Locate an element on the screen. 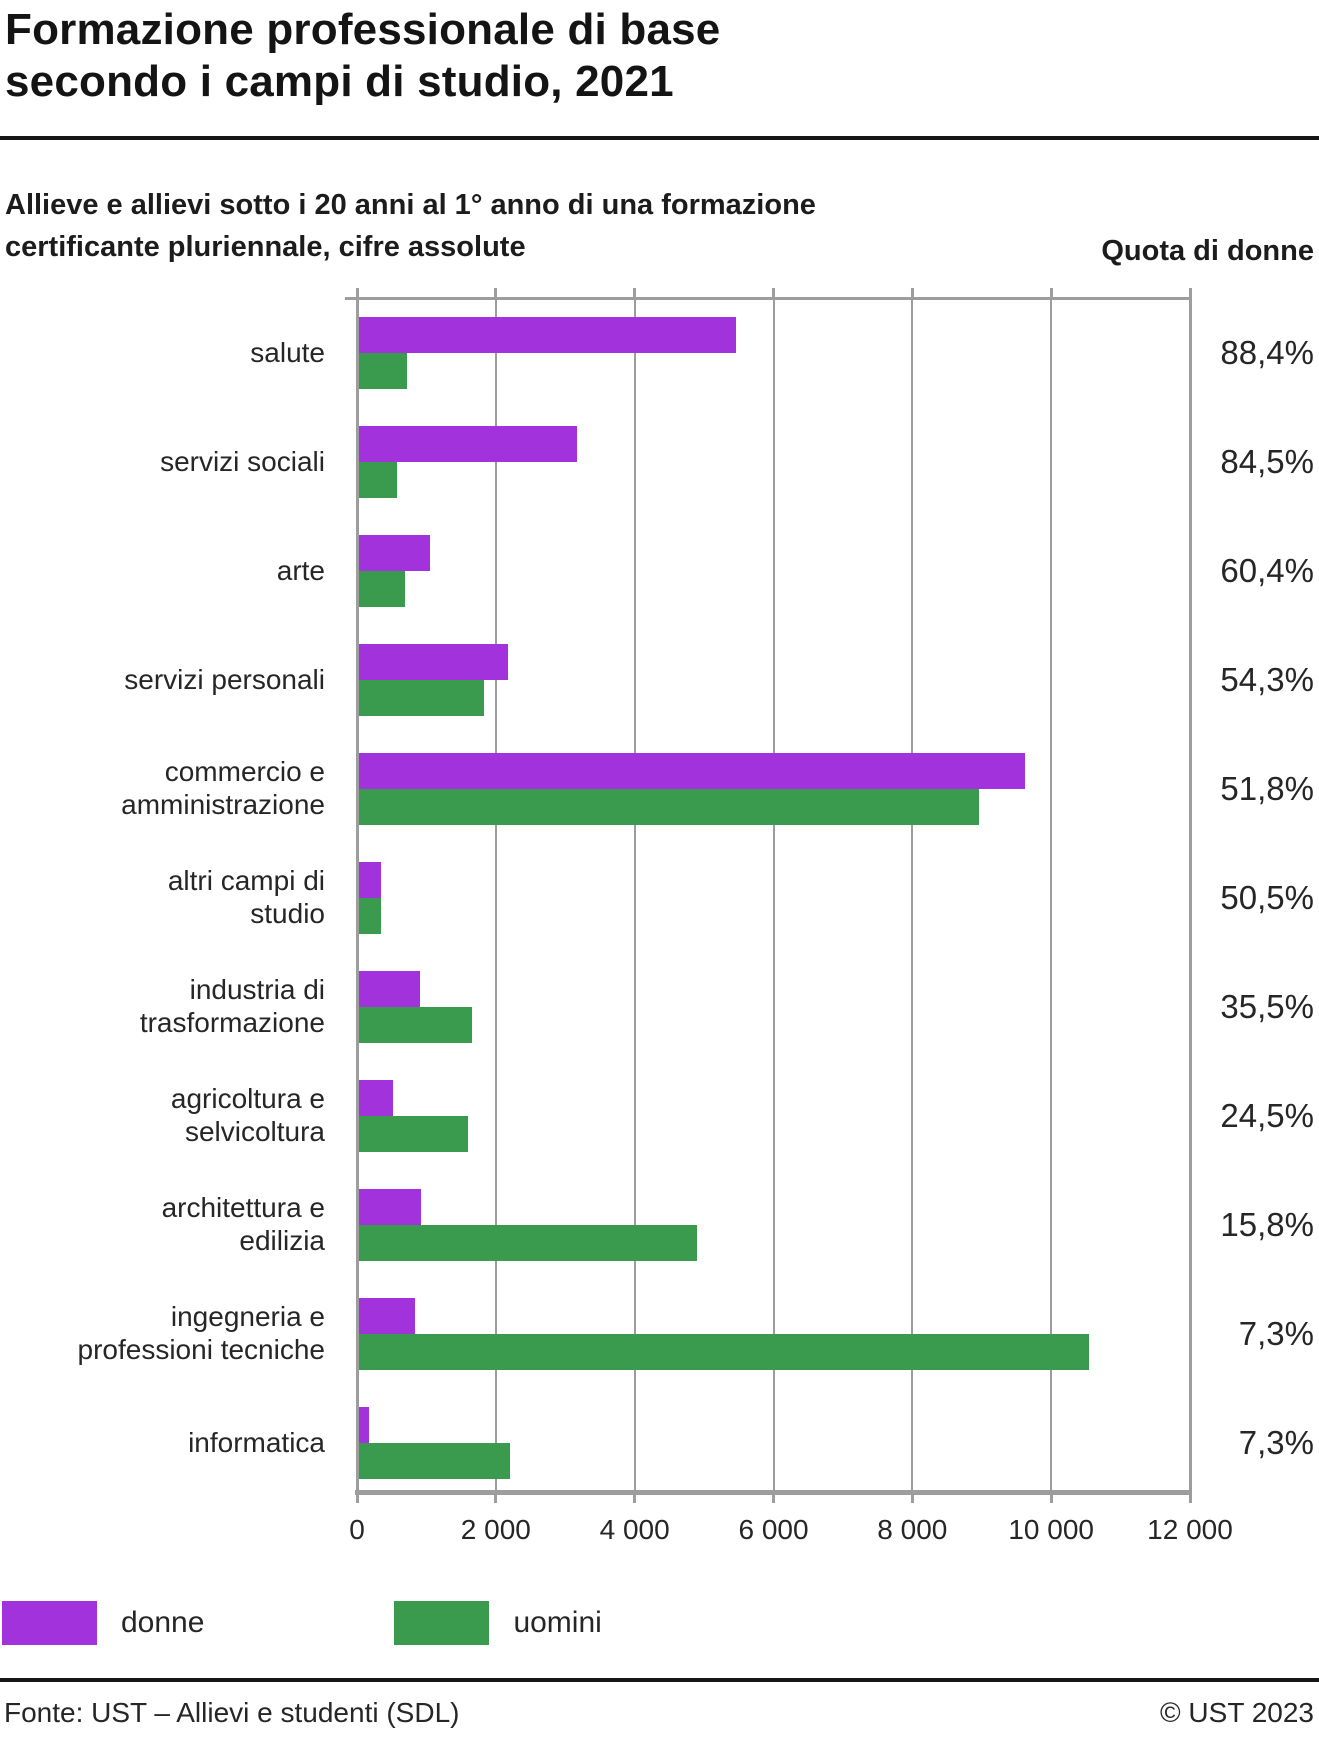  category-label-architettura-e-edilizia: architettura e edilizia is located at coordinates (243, 1224).